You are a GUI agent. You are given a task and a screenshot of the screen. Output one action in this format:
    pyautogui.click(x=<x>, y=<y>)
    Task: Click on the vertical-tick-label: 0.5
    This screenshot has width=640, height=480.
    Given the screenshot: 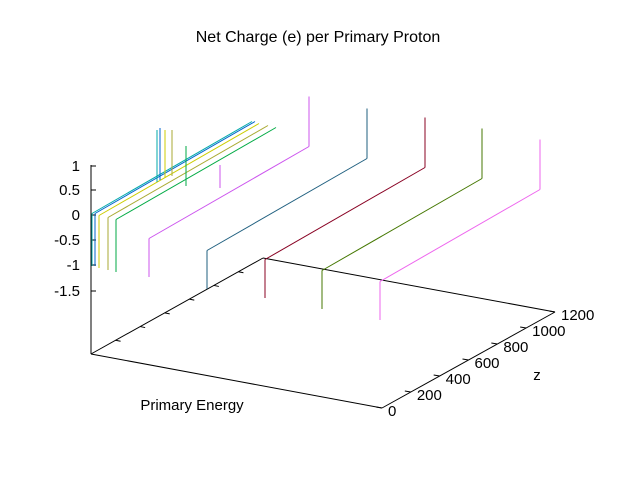 What is the action you would take?
    pyautogui.click(x=69, y=190)
    